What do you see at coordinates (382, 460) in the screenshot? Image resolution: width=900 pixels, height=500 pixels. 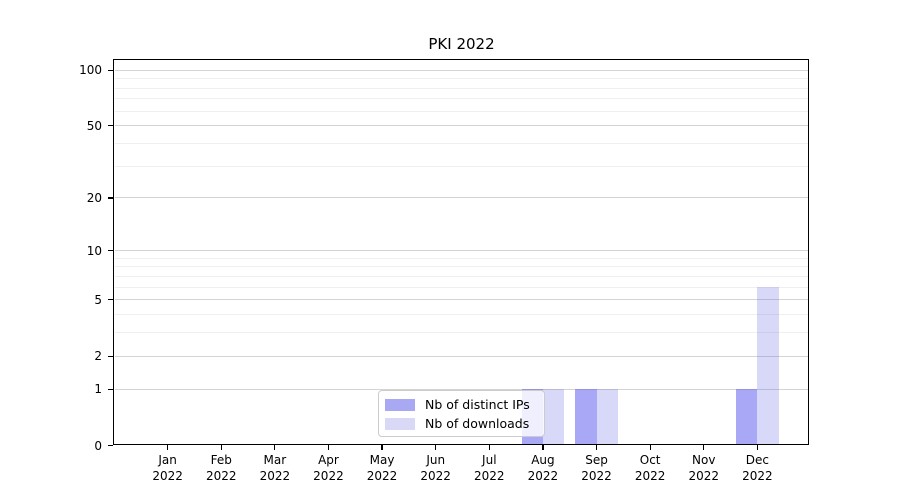 I see `x-tick-month: May` at bounding box center [382, 460].